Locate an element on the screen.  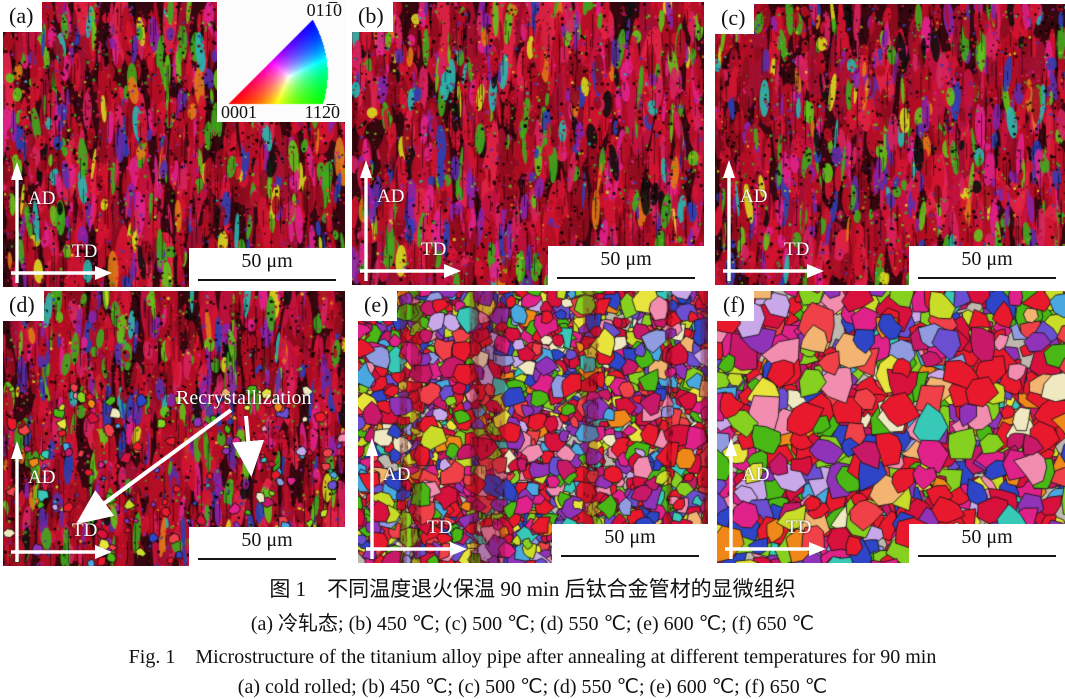
panel-e: (e) AD TD 50 μm is located at coordinates (533, 427).